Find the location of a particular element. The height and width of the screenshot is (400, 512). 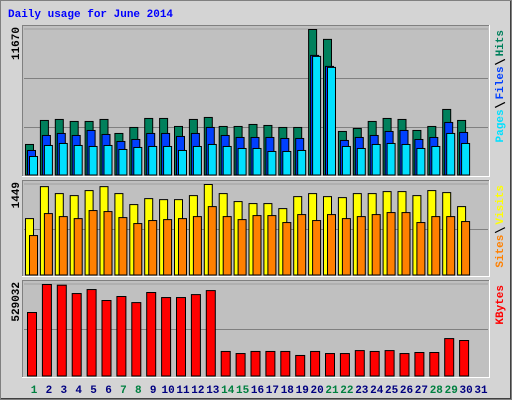

x-tick-label: 3 is located at coordinates (63, 391).